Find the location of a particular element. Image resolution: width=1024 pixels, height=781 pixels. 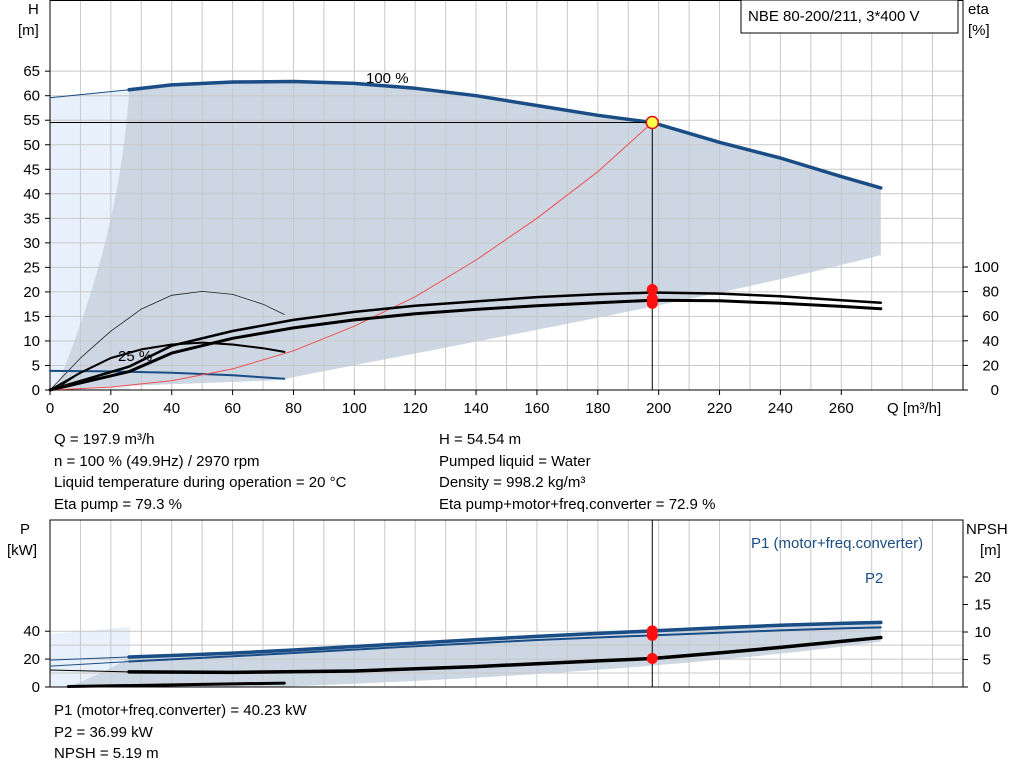

y-left-tick-label-top: 20 is located at coordinates (31, 292).